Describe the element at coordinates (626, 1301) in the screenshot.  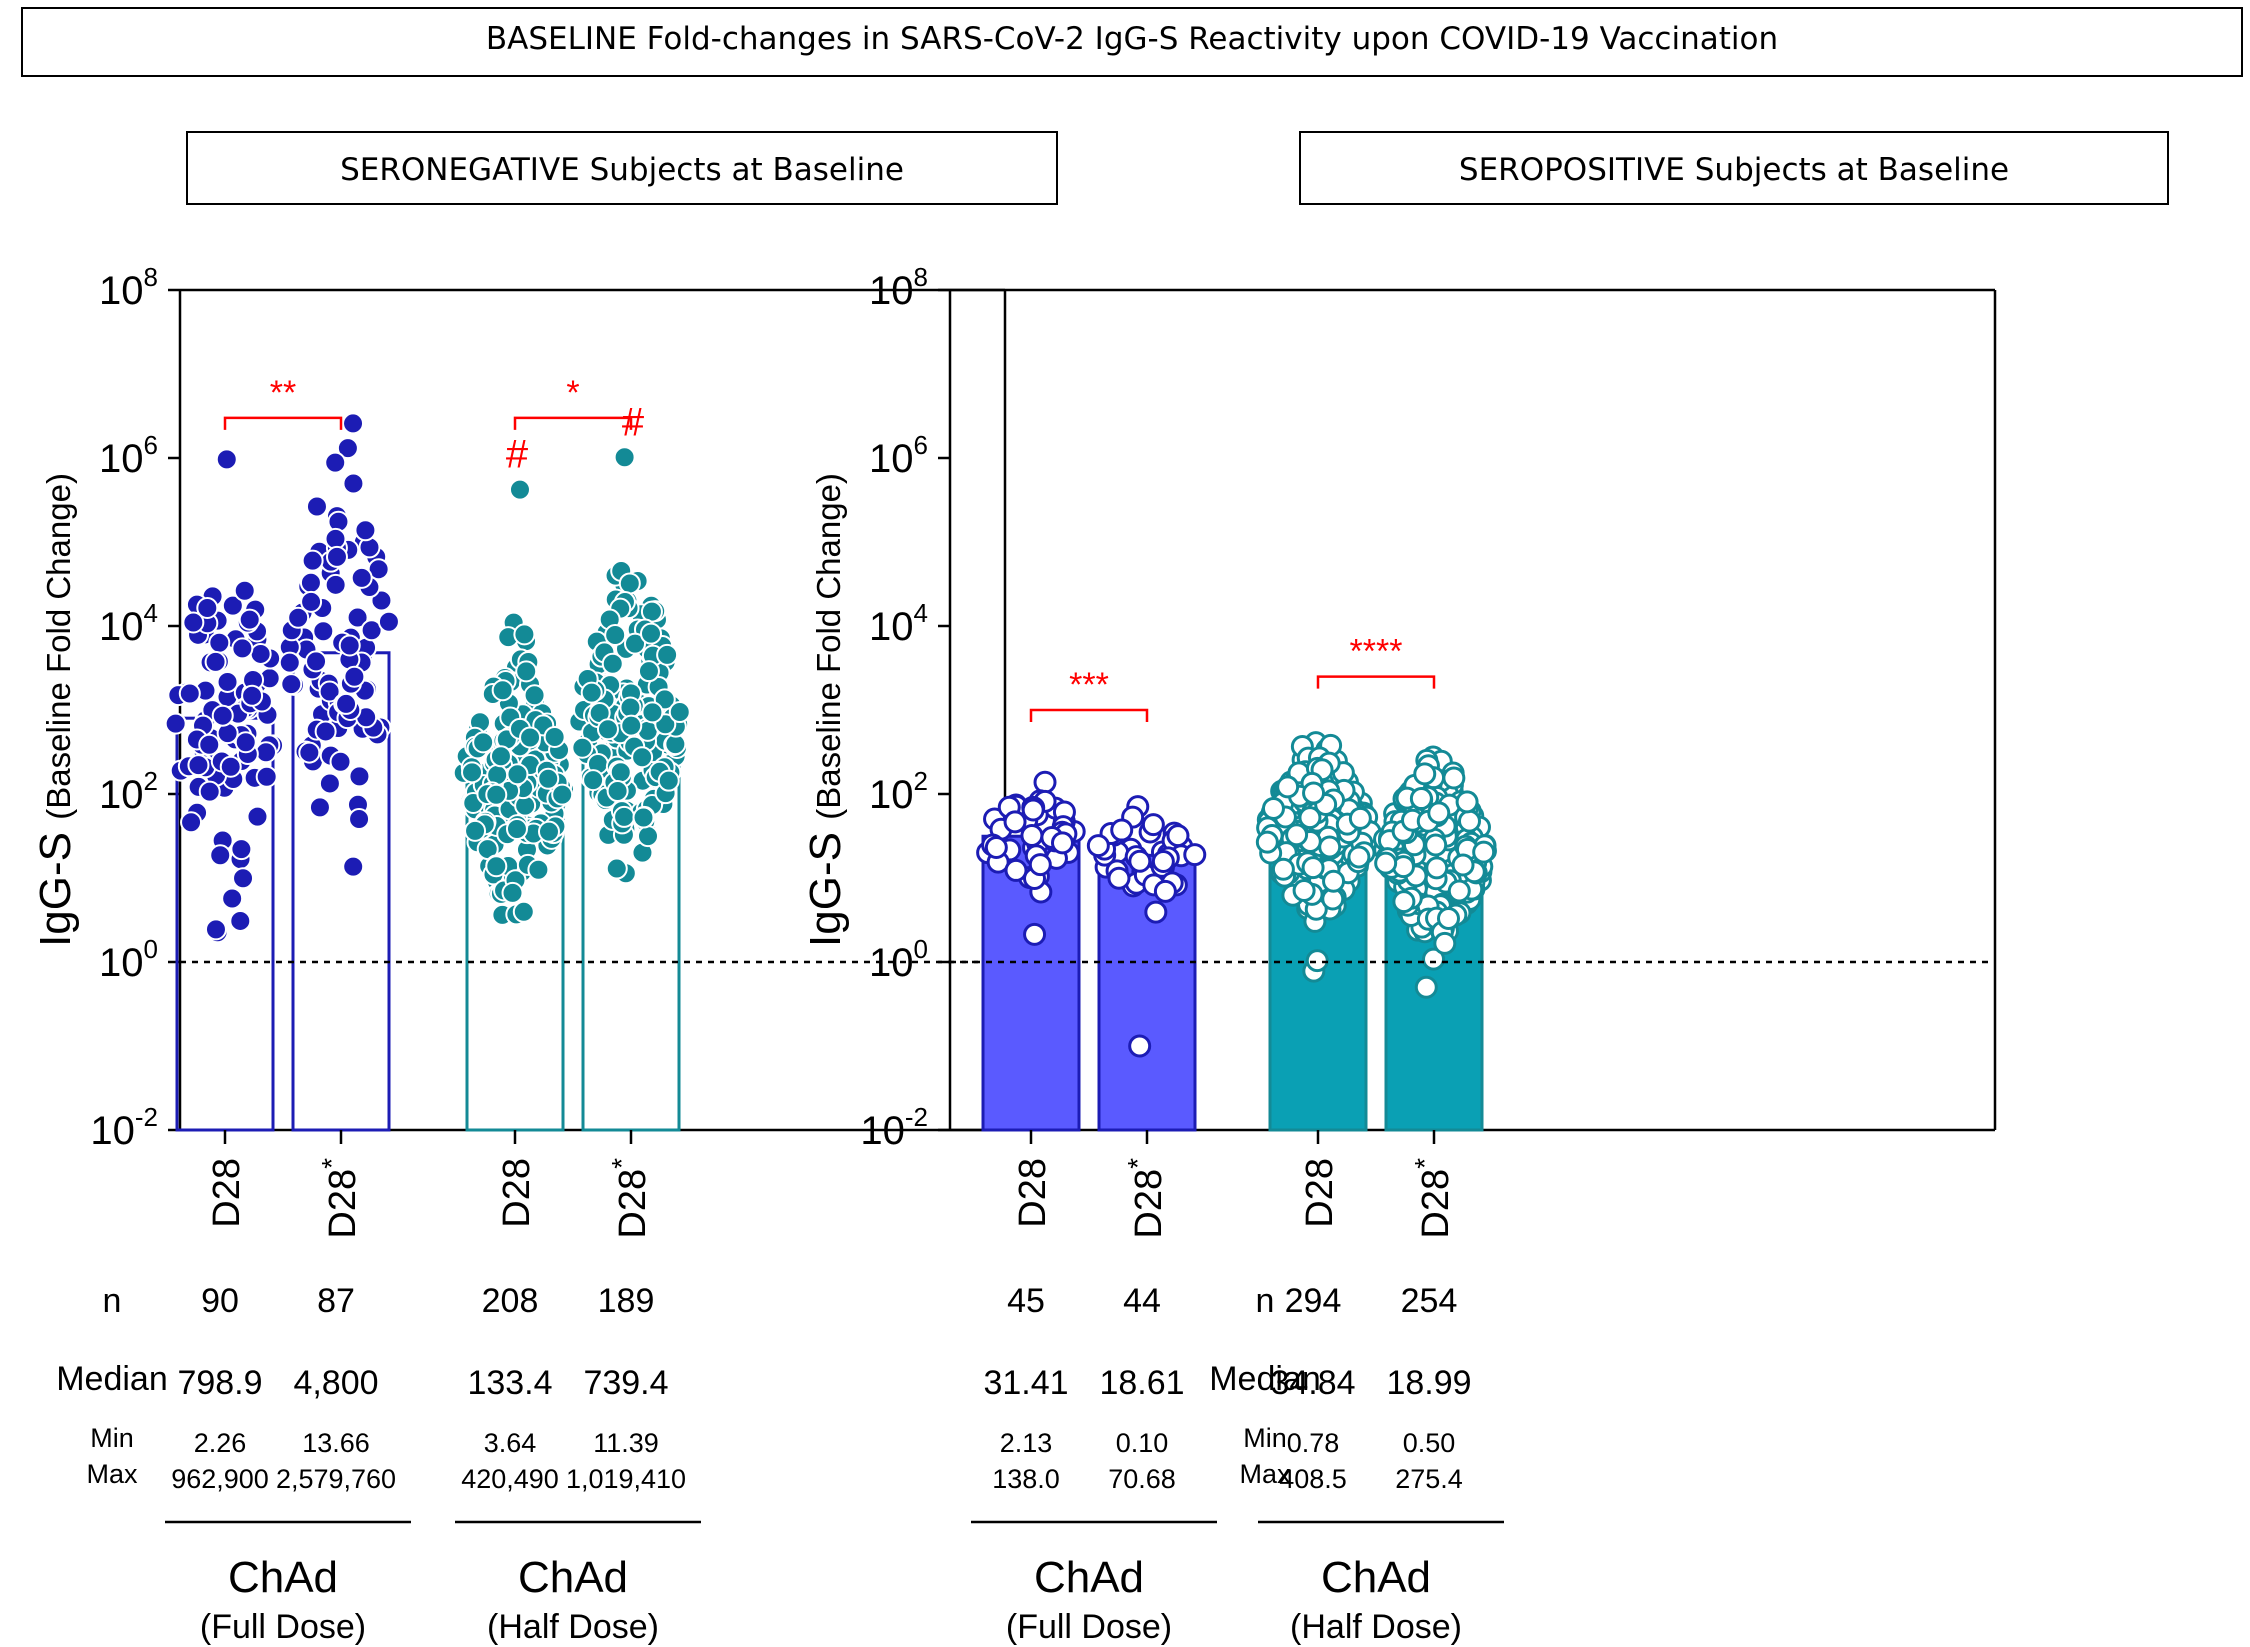
I see `n-value: 189` at that location.